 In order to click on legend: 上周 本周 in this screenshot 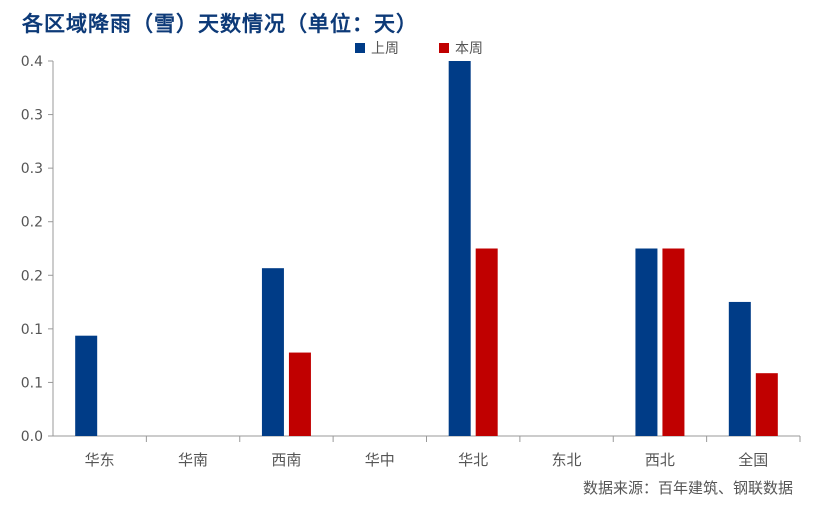, I will do `click(419, 48)`.